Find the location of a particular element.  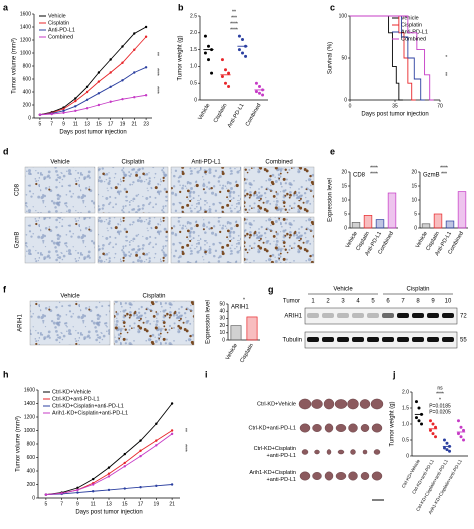

row-label: Ctrl-KD+Cisplatin is located at coordinates (275, 449).